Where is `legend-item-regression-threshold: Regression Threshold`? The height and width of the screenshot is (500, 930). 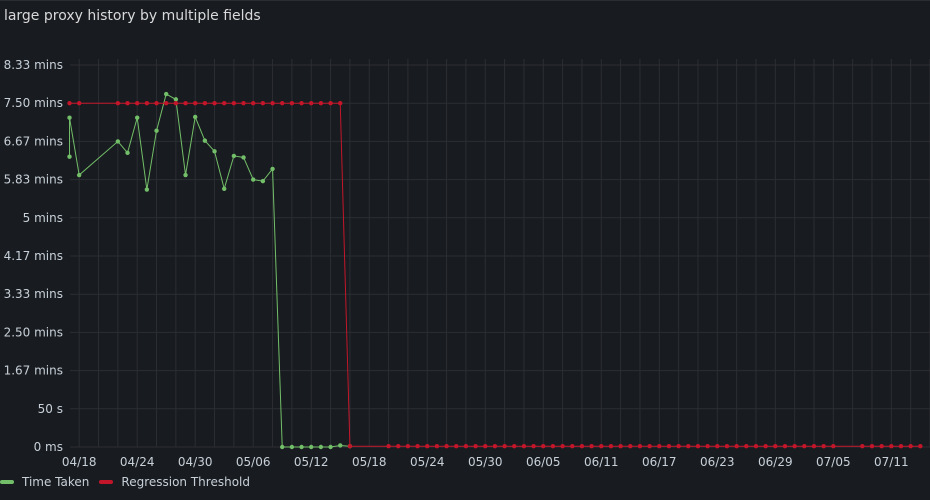 legend-item-regression-threshold: Regression Threshold is located at coordinates (174, 482).